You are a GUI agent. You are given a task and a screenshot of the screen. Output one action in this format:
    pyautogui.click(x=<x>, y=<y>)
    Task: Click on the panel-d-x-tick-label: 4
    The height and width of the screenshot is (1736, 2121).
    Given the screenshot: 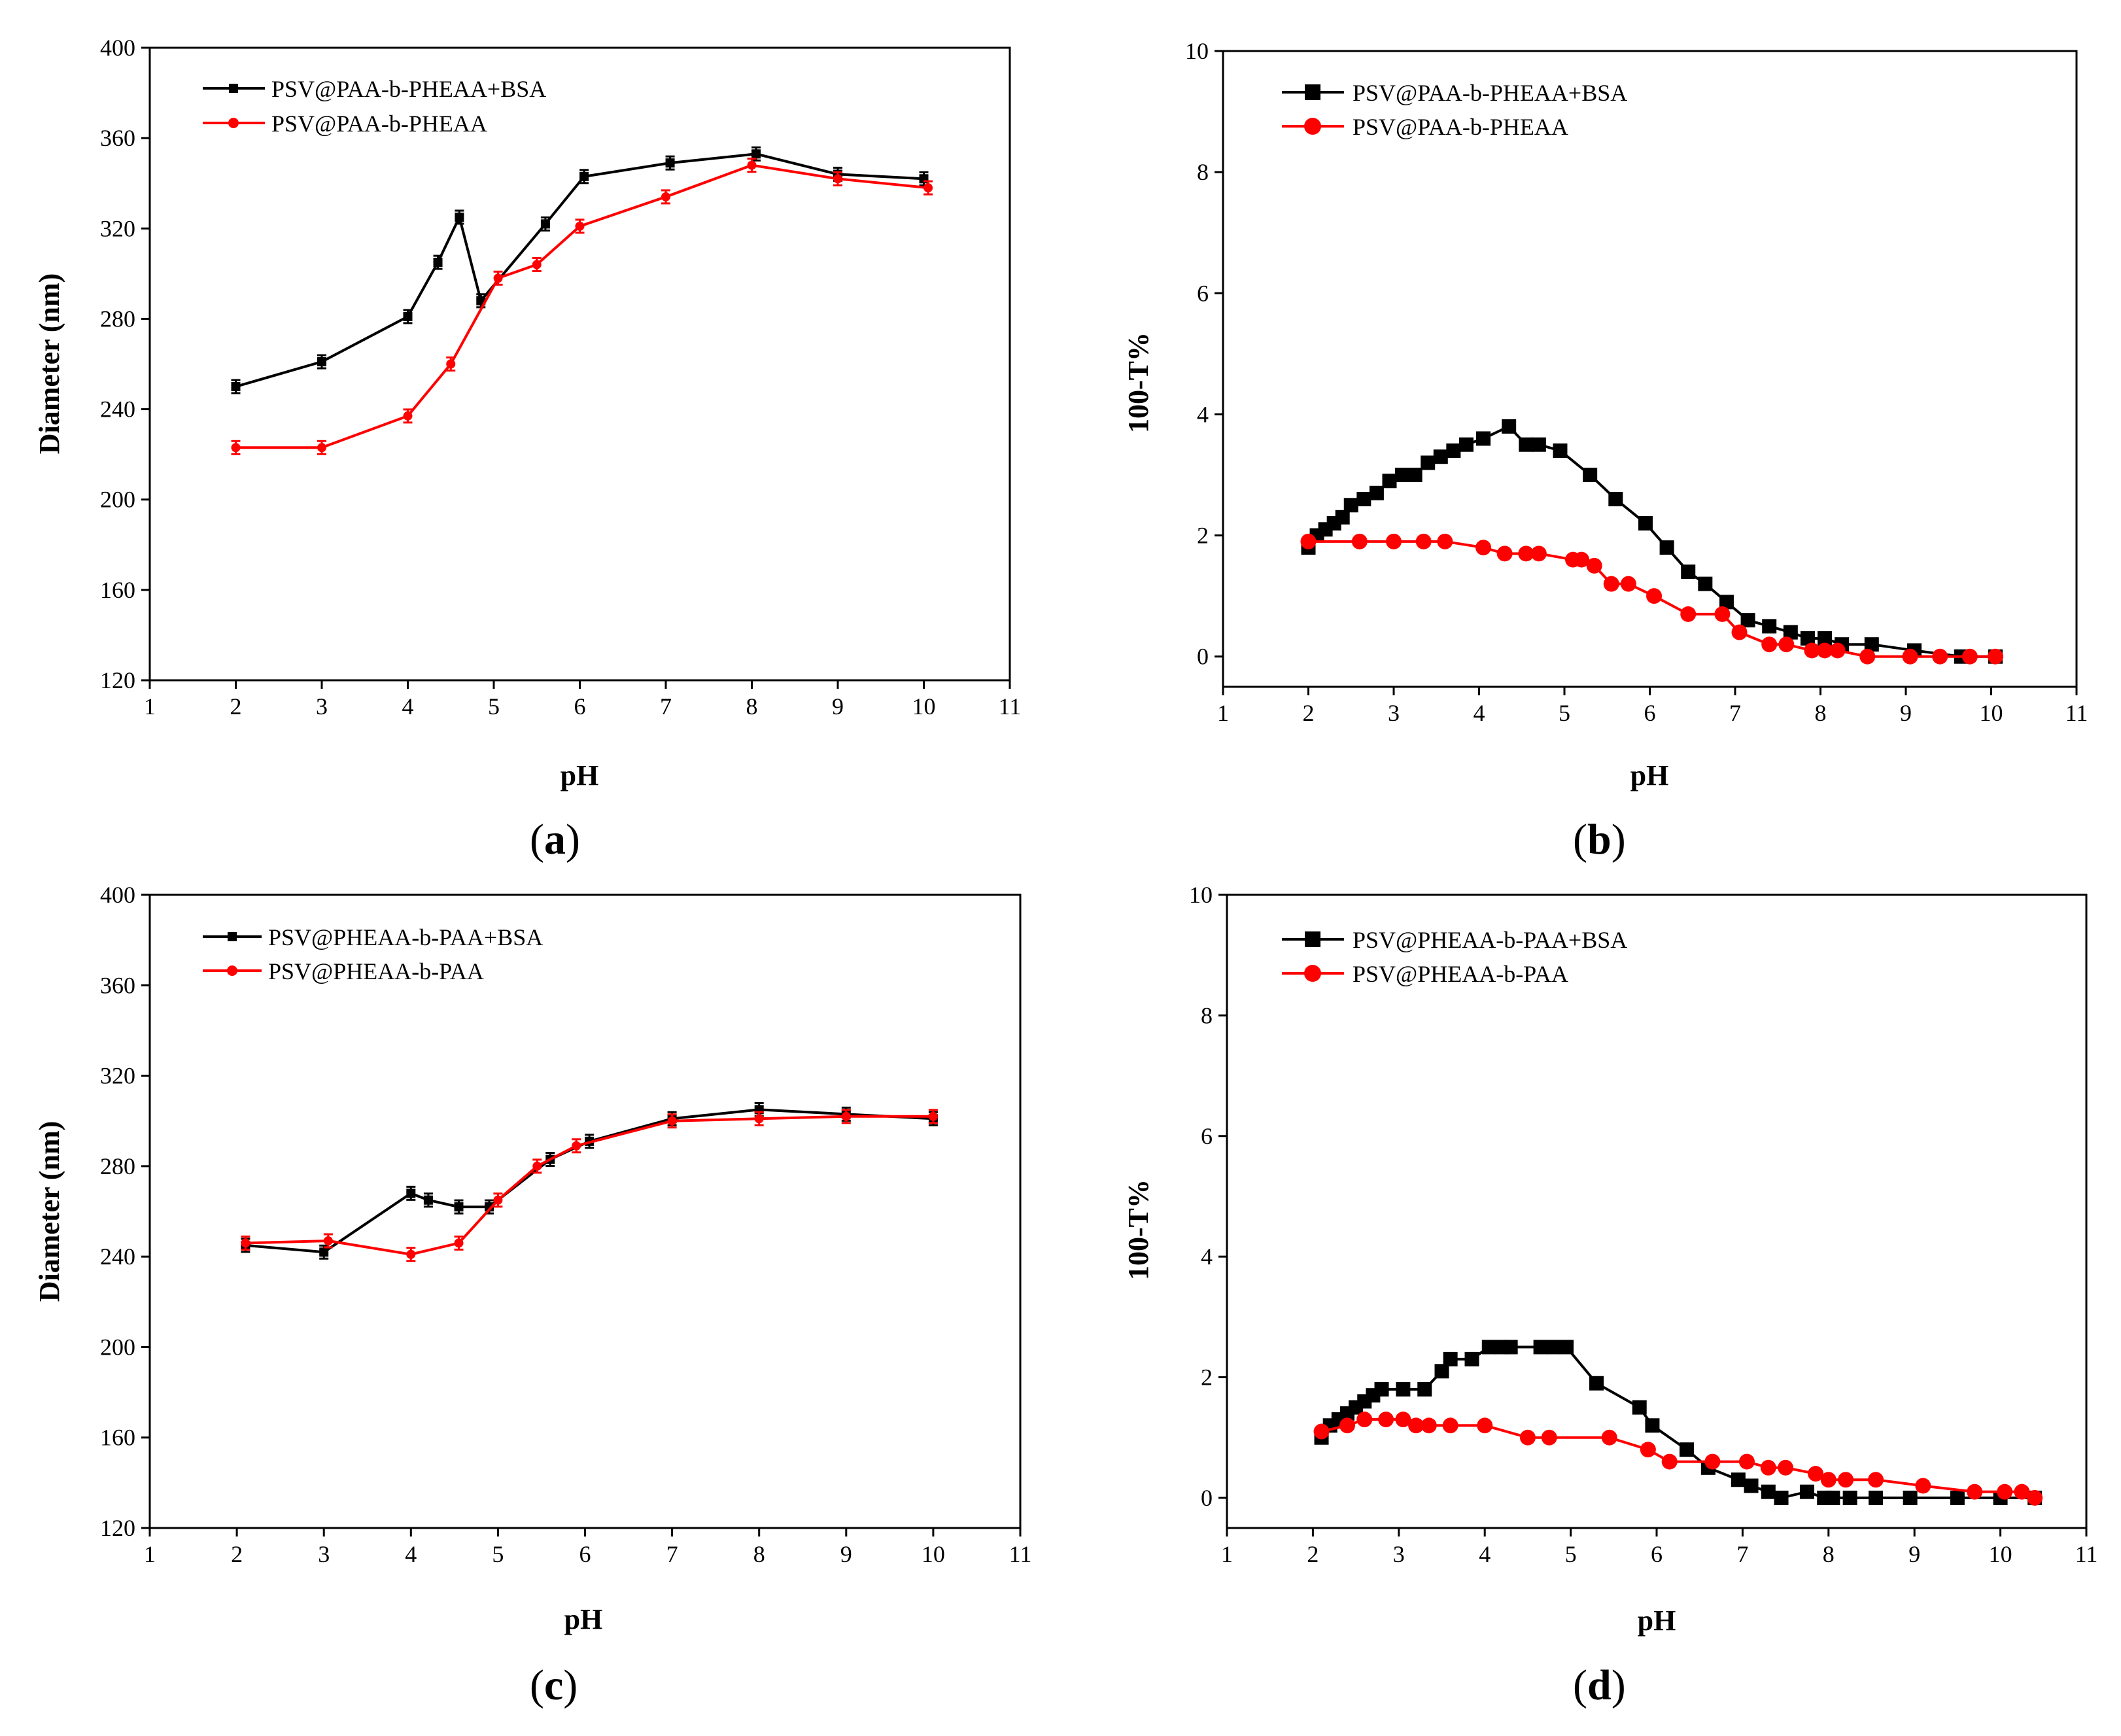 What is the action you would take?
    pyautogui.click(x=1485, y=1554)
    